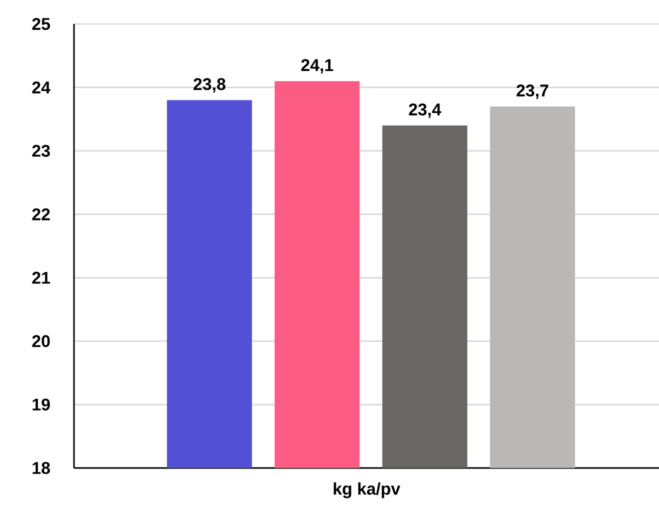 The width and height of the screenshot is (659, 522). I want to click on y-tick-label: 21, so click(41, 278).